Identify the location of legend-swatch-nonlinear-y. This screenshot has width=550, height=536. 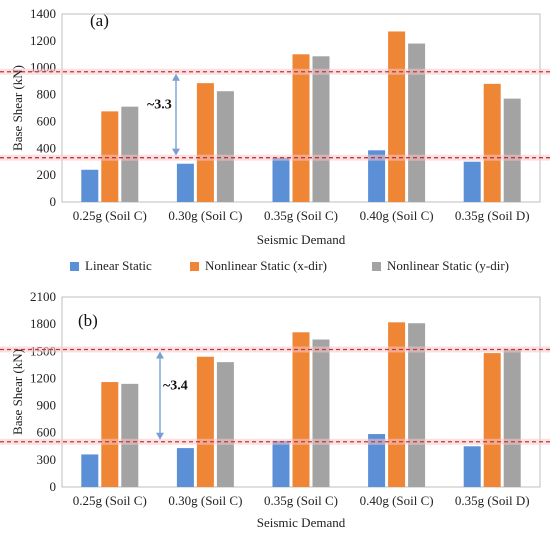
(376, 266).